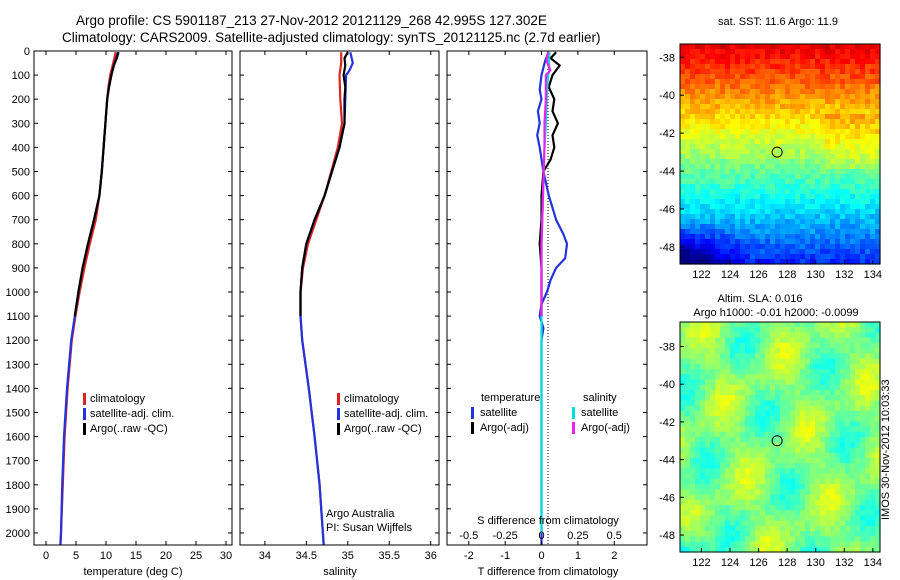 This screenshot has width=900, height=580. What do you see at coordinates (21, 245) in the screenshot?
I see `y-tick-label: 800` at bounding box center [21, 245].